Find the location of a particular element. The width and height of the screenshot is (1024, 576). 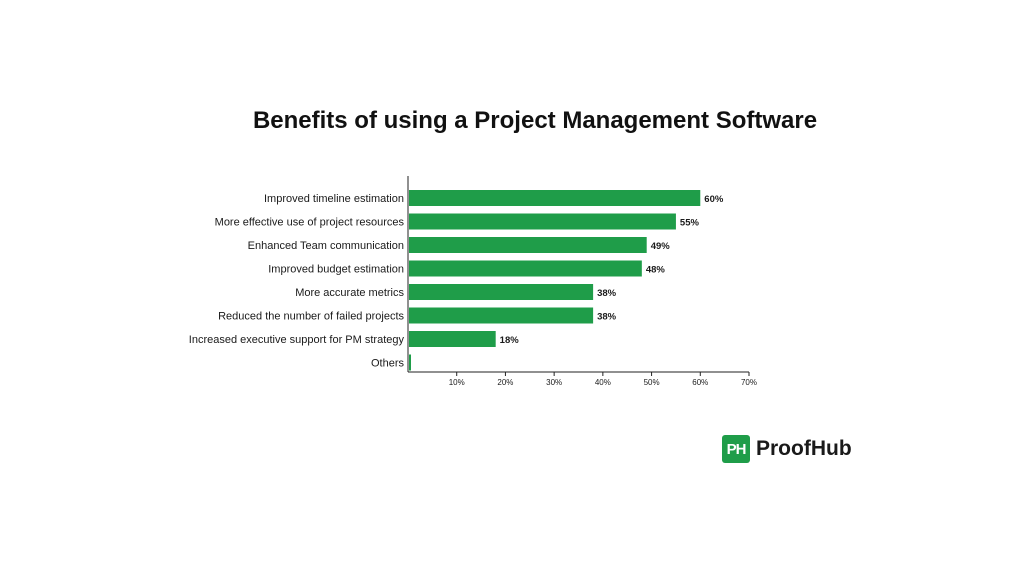

value-label: 49% is located at coordinates (661, 246).